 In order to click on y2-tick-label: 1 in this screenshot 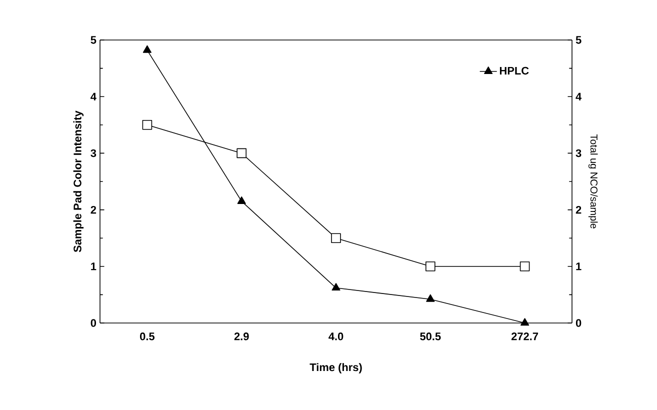, I will do `click(579, 266)`.